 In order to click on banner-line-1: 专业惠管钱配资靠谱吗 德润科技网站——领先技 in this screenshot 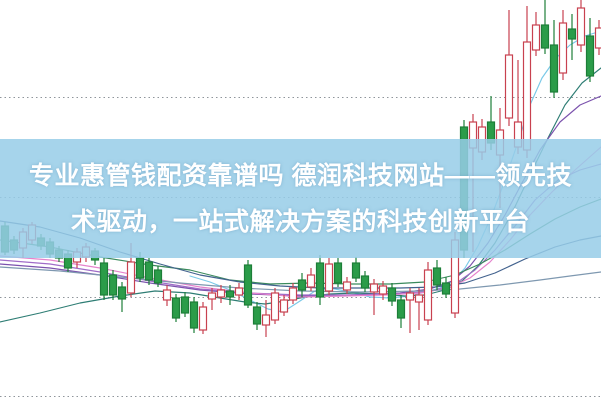, I will do `click(300, 175)`.